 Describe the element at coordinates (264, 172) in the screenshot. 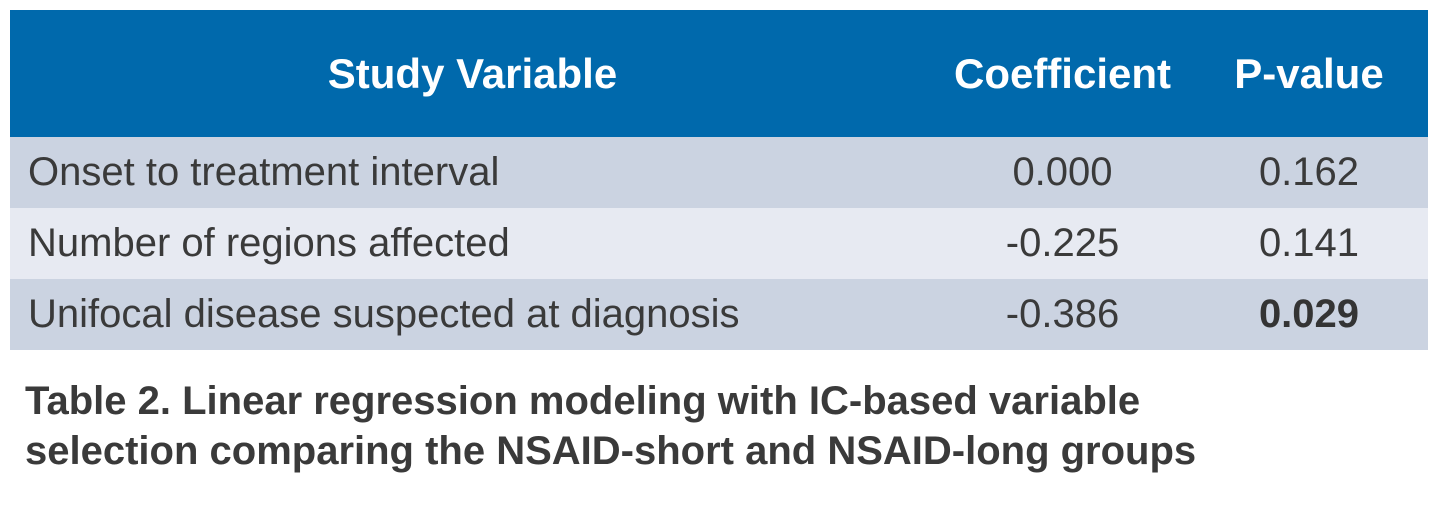

I see `cell-variable: Onset to treatment interval` at that location.